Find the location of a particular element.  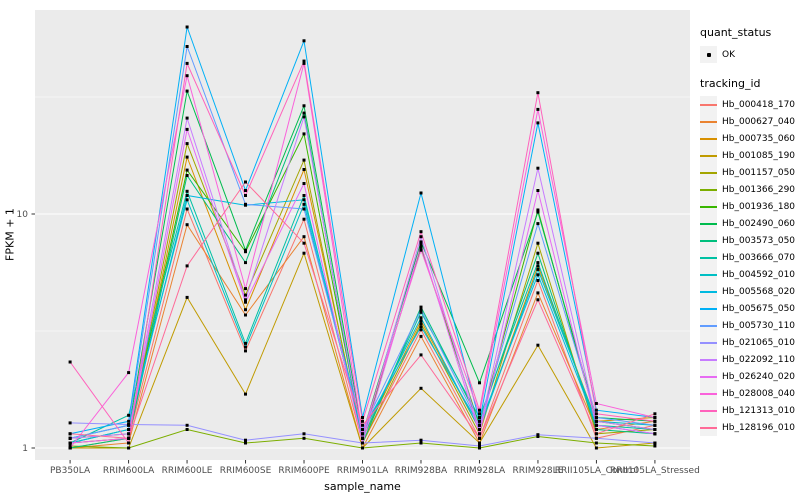

legend-item-label: Hb_128196_010 is located at coordinates (759, 427).